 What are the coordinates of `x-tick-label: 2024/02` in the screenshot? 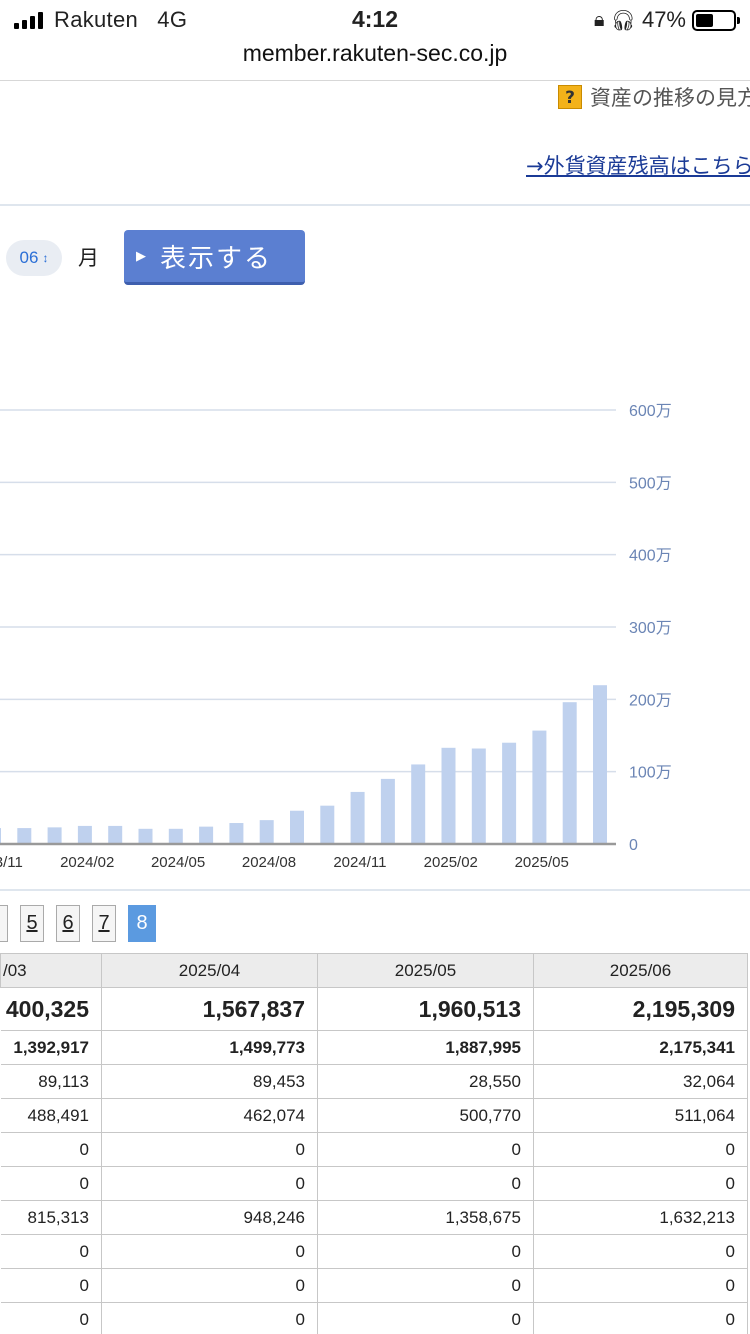 It's located at (87, 862).